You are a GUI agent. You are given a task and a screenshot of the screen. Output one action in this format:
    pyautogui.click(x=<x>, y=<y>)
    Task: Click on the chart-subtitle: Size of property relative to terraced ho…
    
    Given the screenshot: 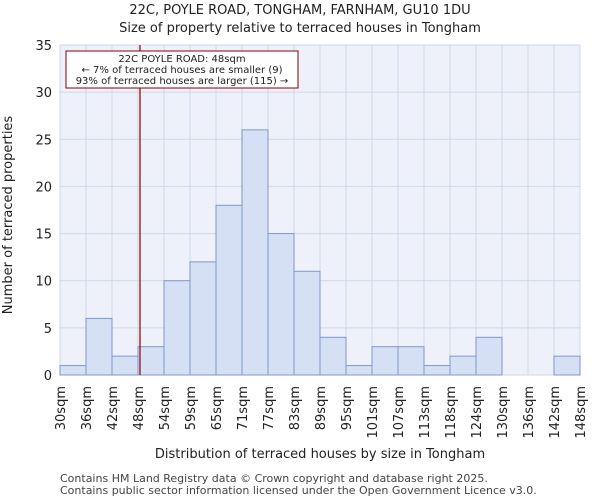 What is the action you would take?
    pyautogui.click(x=300, y=28)
    